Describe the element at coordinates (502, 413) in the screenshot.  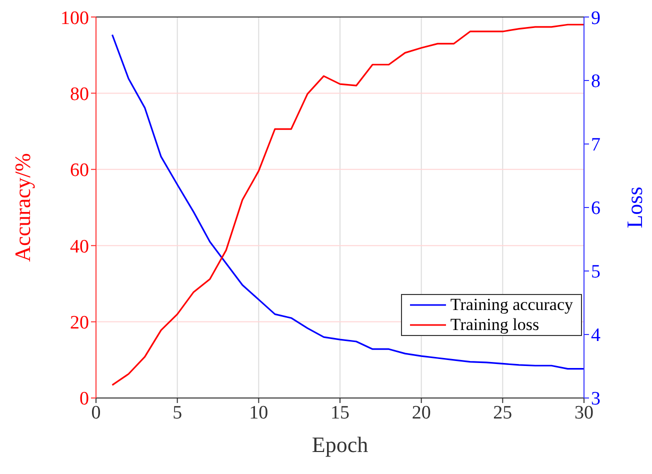
I see `x-tick-label: 25` at that location.